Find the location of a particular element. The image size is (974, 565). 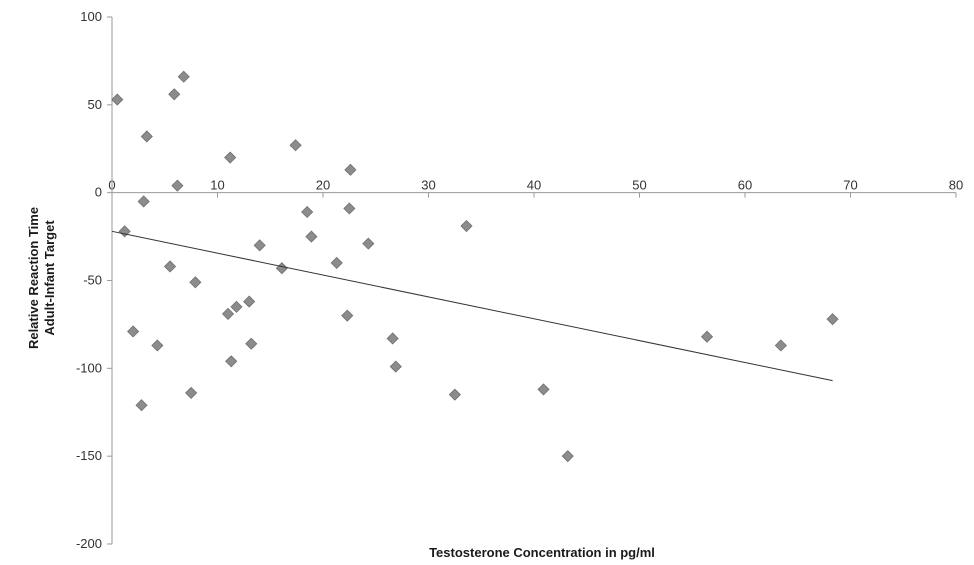

y-tick-label: 100 is located at coordinates (91, 16).